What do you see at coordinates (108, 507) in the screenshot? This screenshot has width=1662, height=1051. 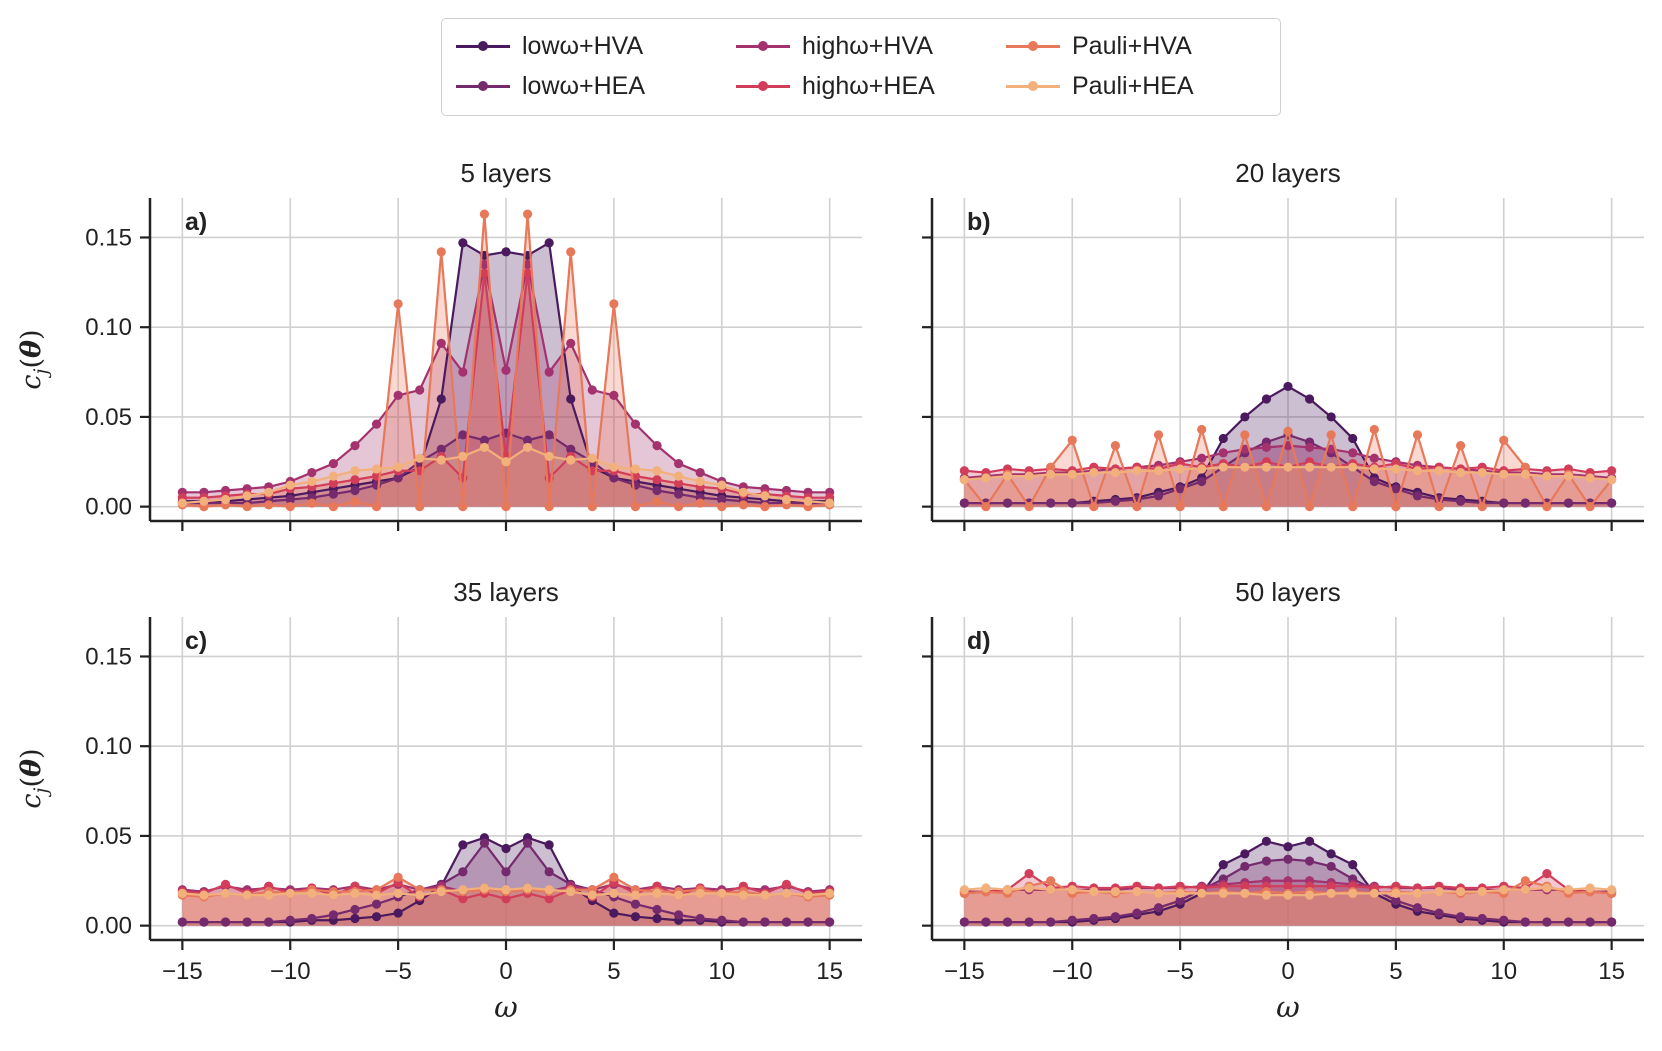 I see `y-tick-label: 0.00` at bounding box center [108, 507].